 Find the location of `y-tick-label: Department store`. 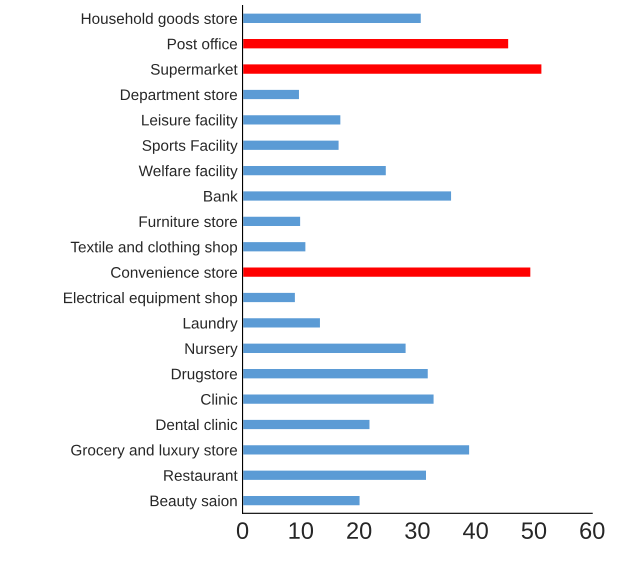

y-tick-label: Department store is located at coordinates (179, 96).